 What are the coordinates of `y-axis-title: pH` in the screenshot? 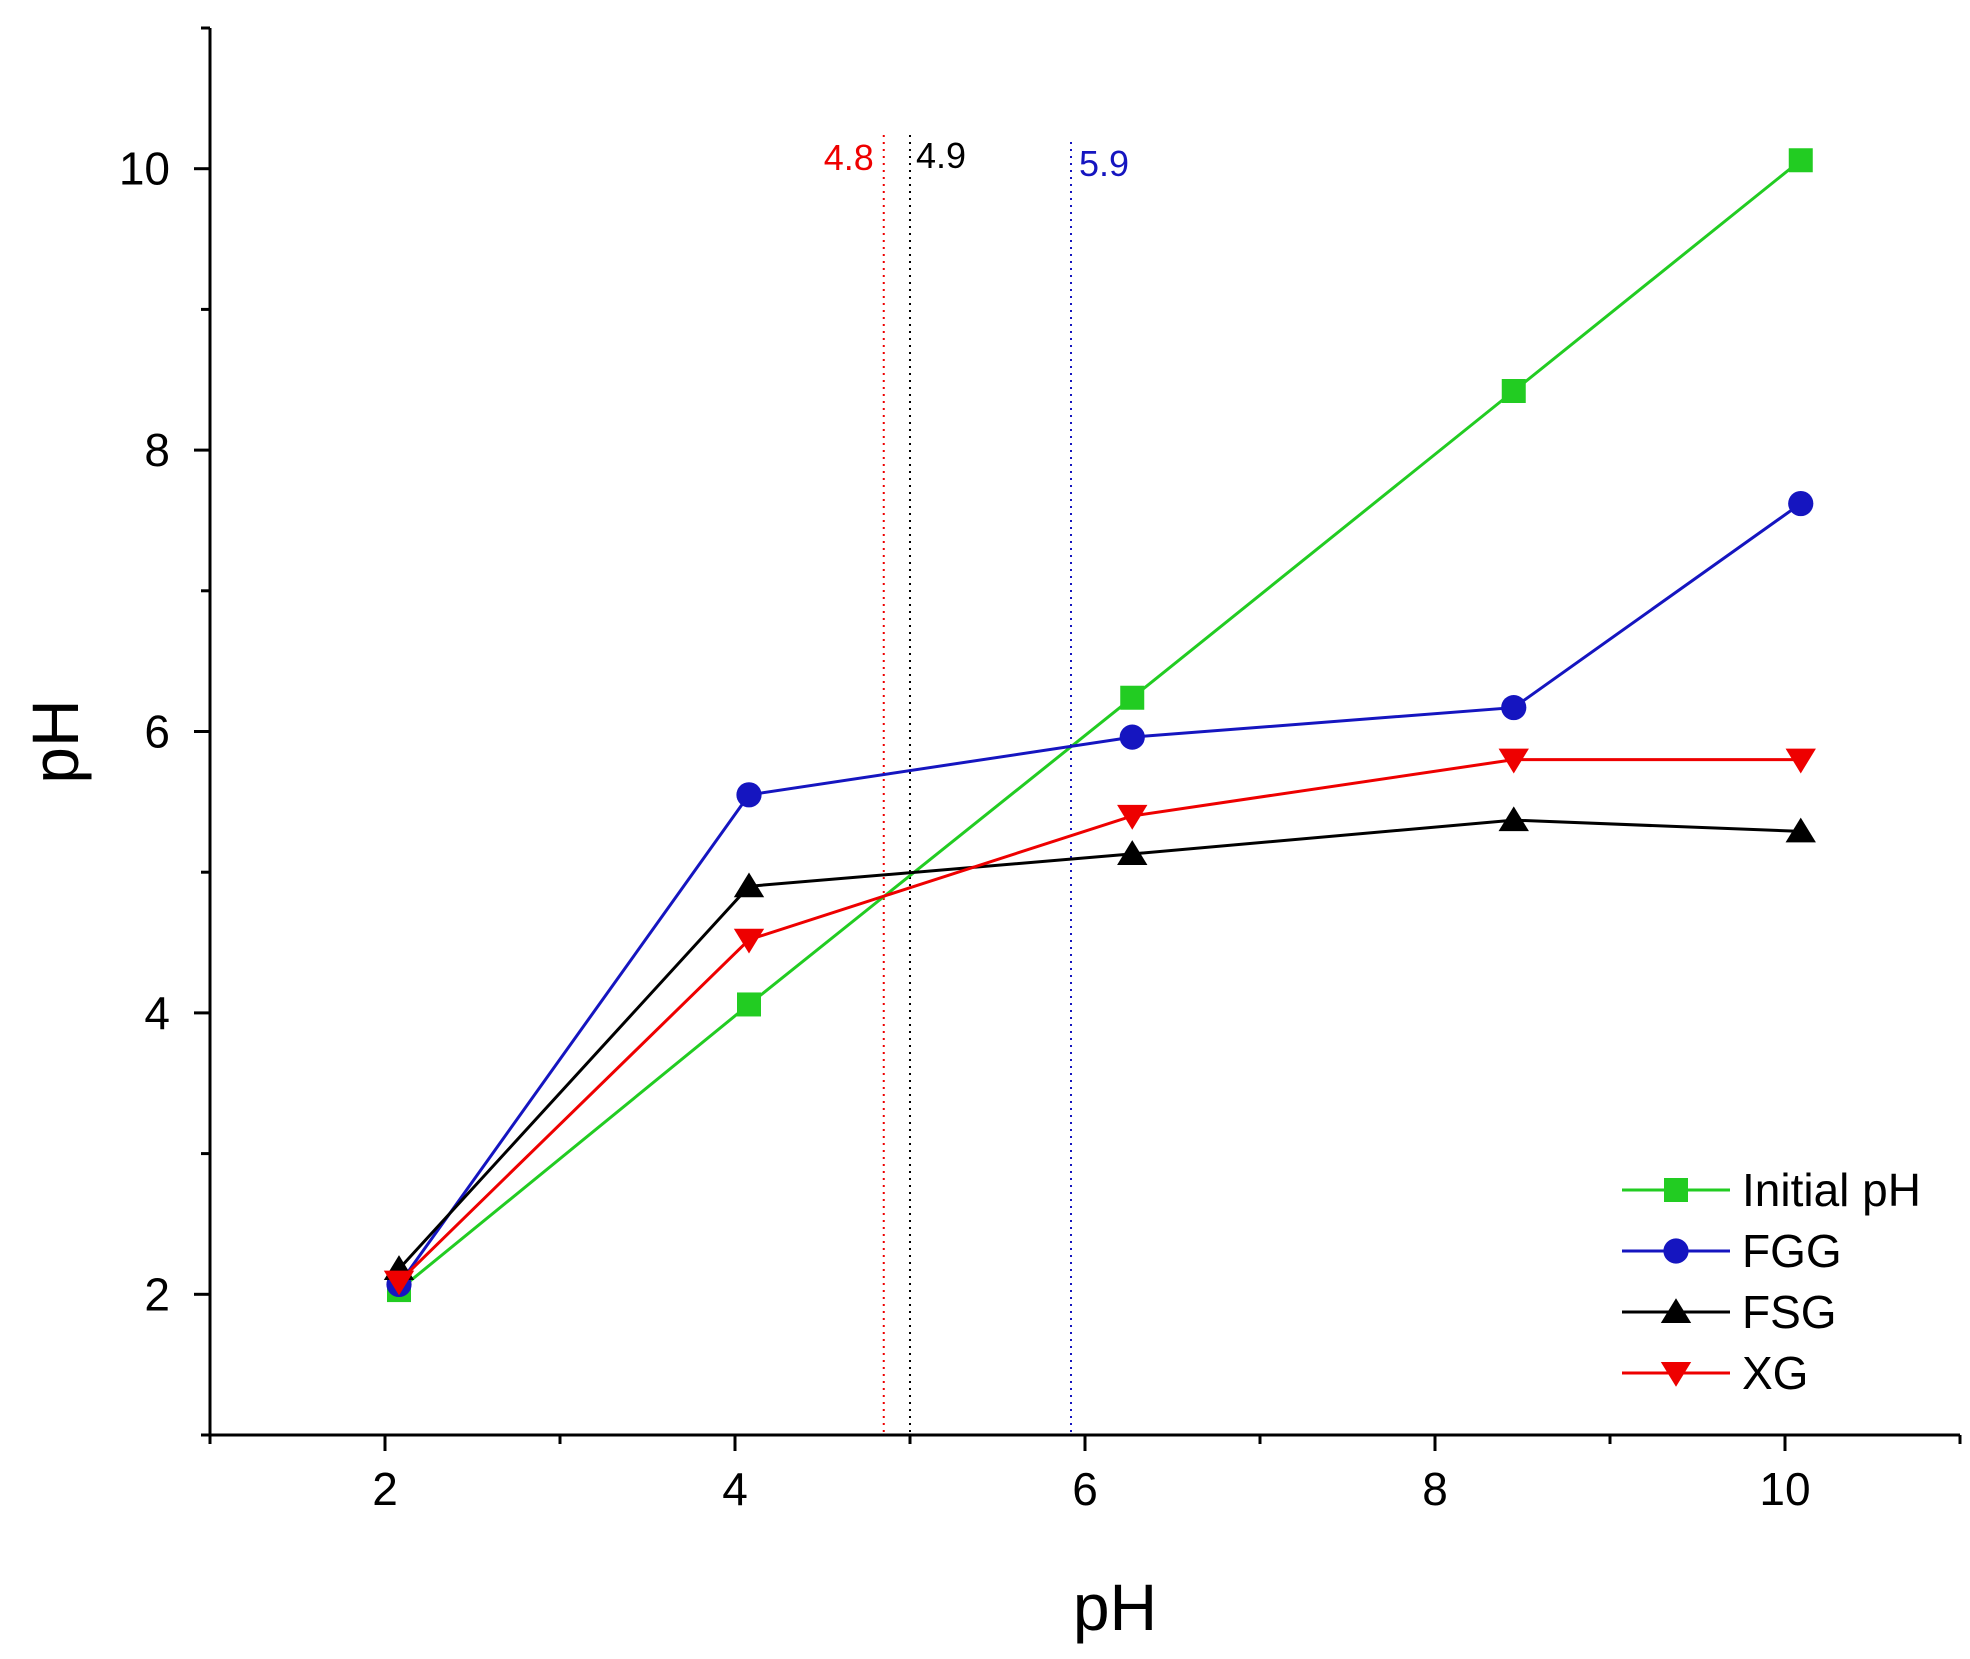 It's located at (55, 741).